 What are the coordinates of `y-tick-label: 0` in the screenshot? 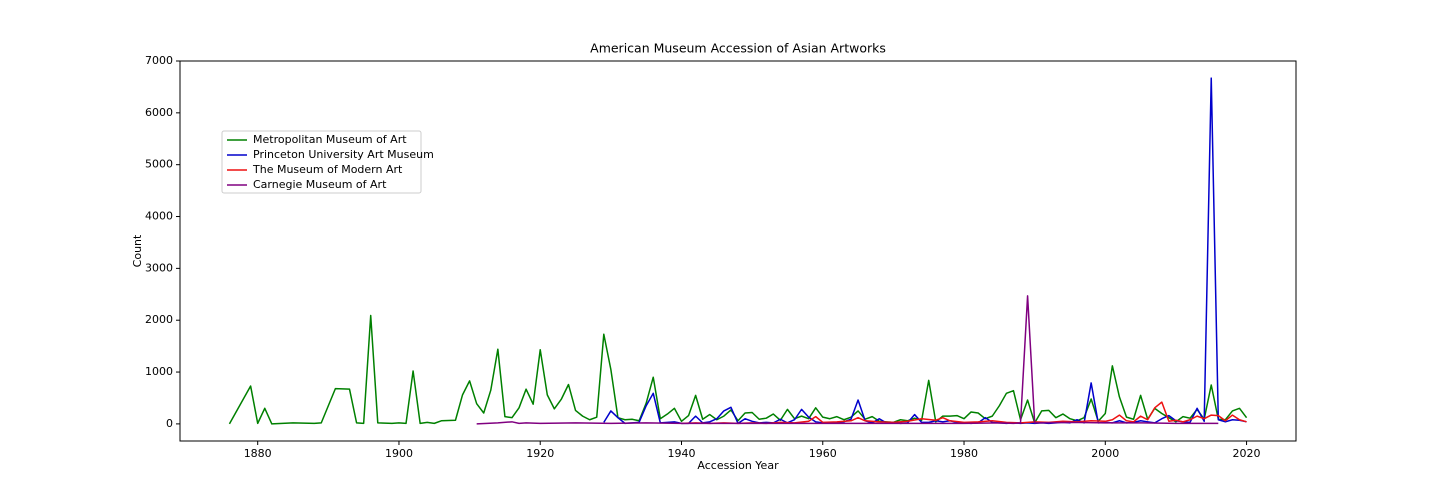 It's located at (169, 423).